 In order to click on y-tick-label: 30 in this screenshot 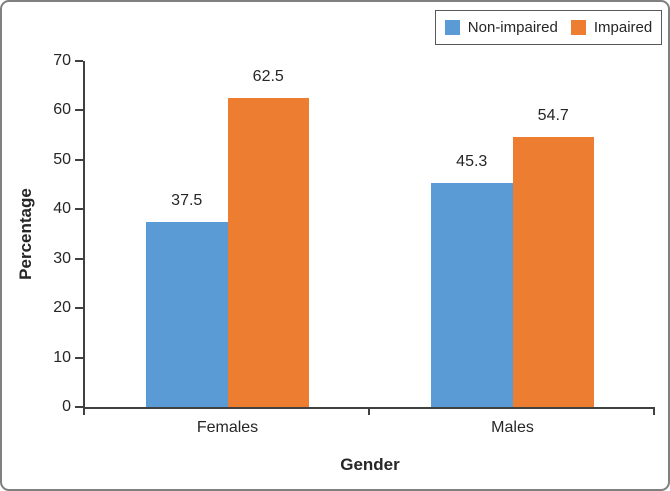, I will do `click(62, 258)`.